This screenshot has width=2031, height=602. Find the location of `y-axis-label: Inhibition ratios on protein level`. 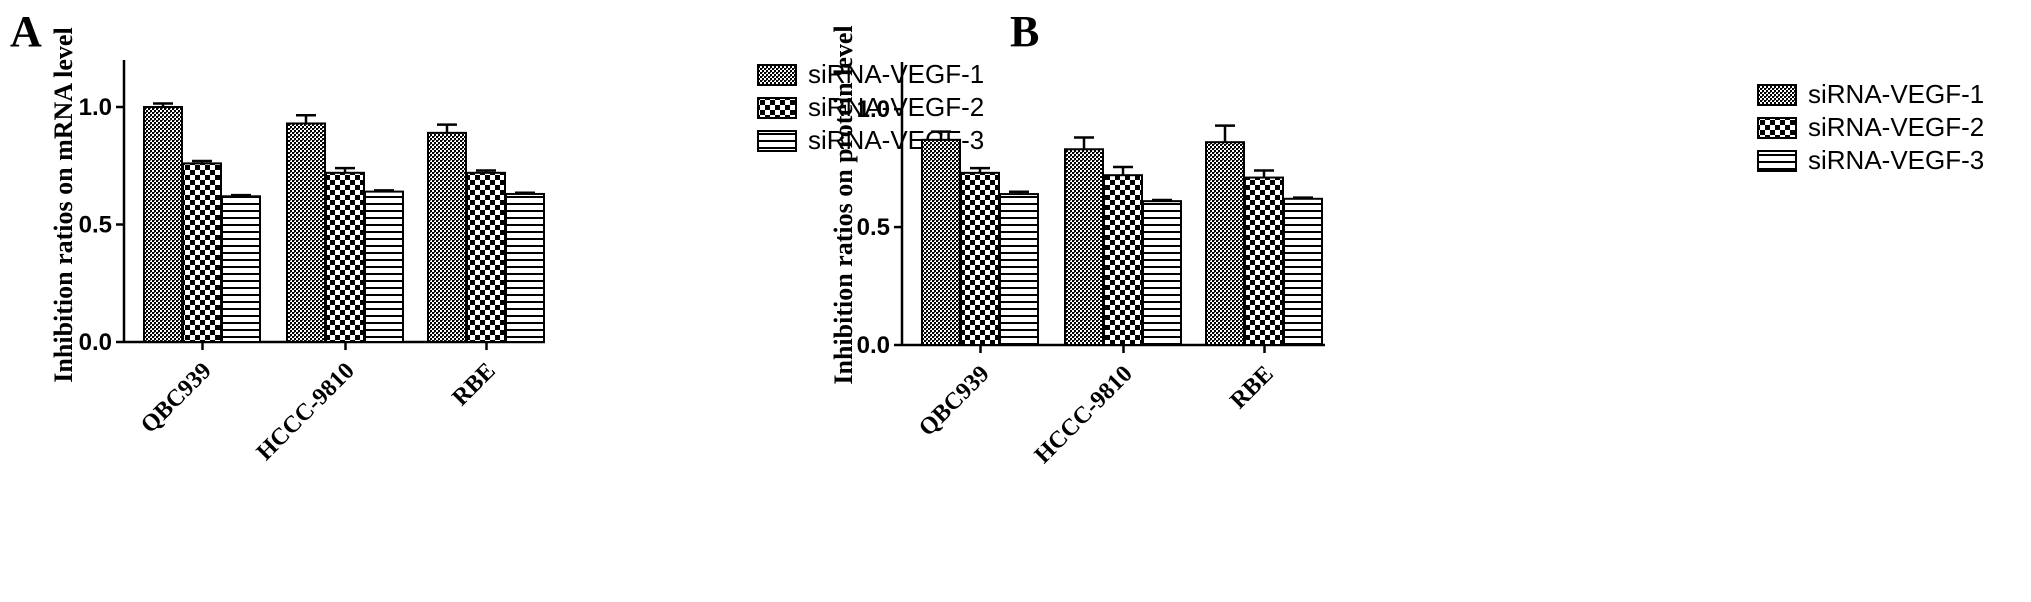

y-axis-label: Inhibition ratios on protein level is located at coordinates (843, 204).